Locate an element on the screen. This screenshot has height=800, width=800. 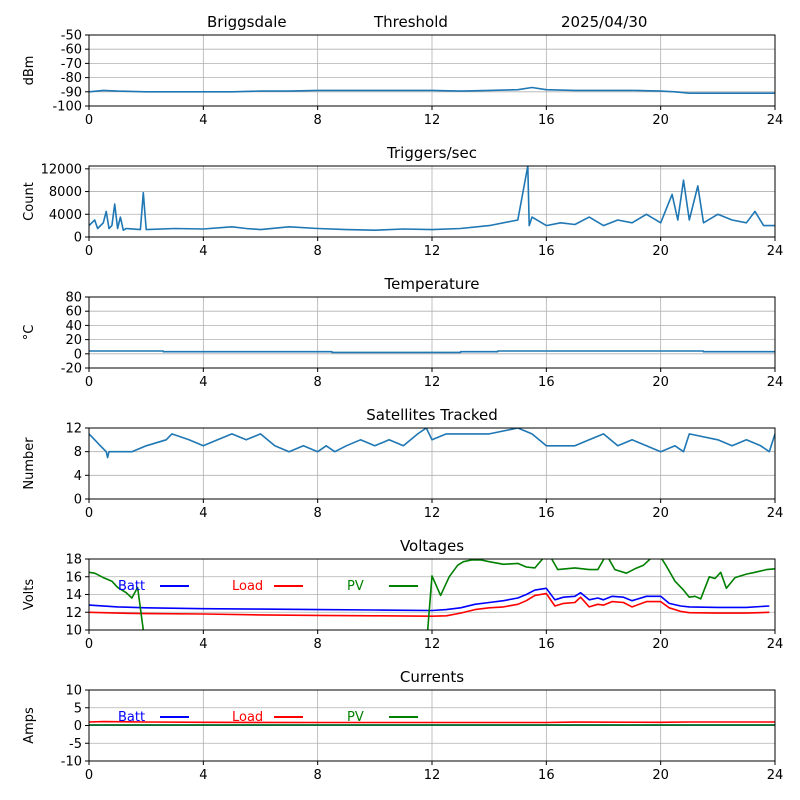
y-tick-label: 60 is located at coordinates (73, 312).